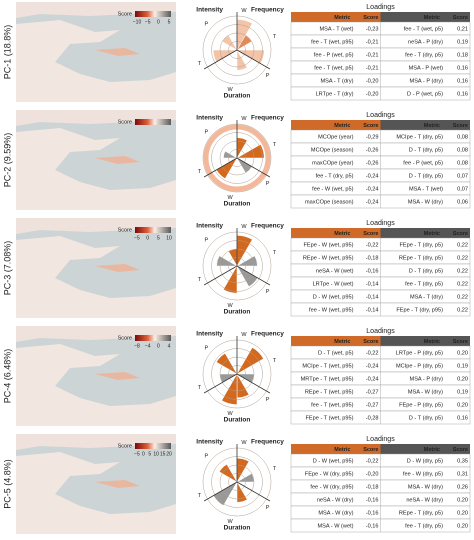 The width and height of the screenshot is (474, 540). What do you see at coordinates (163, 454) in the screenshot?
I see `colorbar-tick: 15` at bounding box center [163, 454].